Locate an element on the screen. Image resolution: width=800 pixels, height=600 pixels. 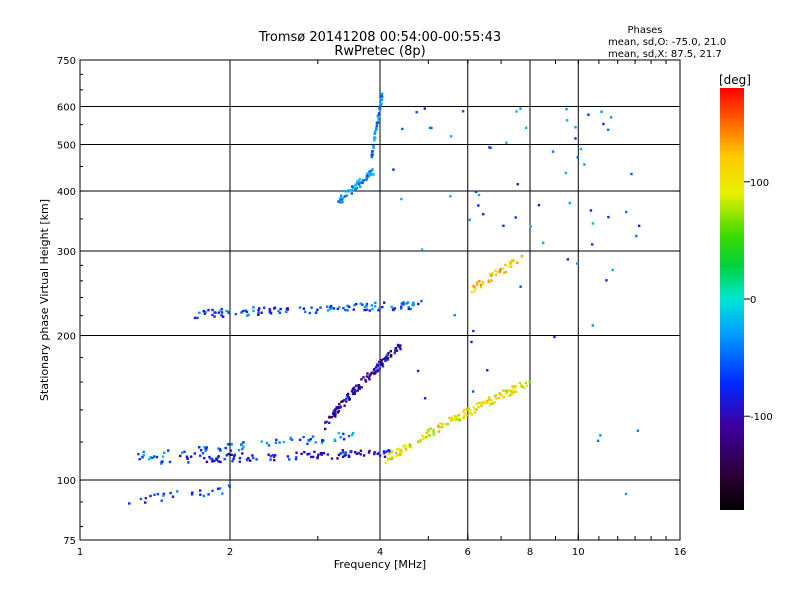
x-axis-label: Frequency [MHz] is located at coordinates (380, 564).